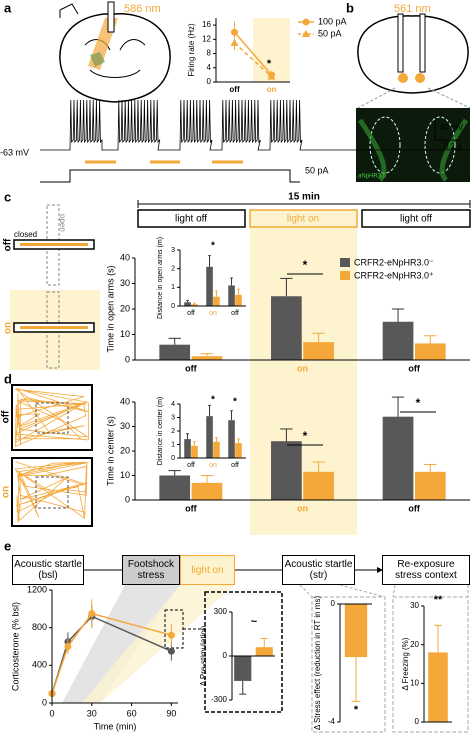 This screenshot has width=474, height=744. Describe the element at coordinates (207, 570) in the screenshot. I see `flow-step: light on` at that location.